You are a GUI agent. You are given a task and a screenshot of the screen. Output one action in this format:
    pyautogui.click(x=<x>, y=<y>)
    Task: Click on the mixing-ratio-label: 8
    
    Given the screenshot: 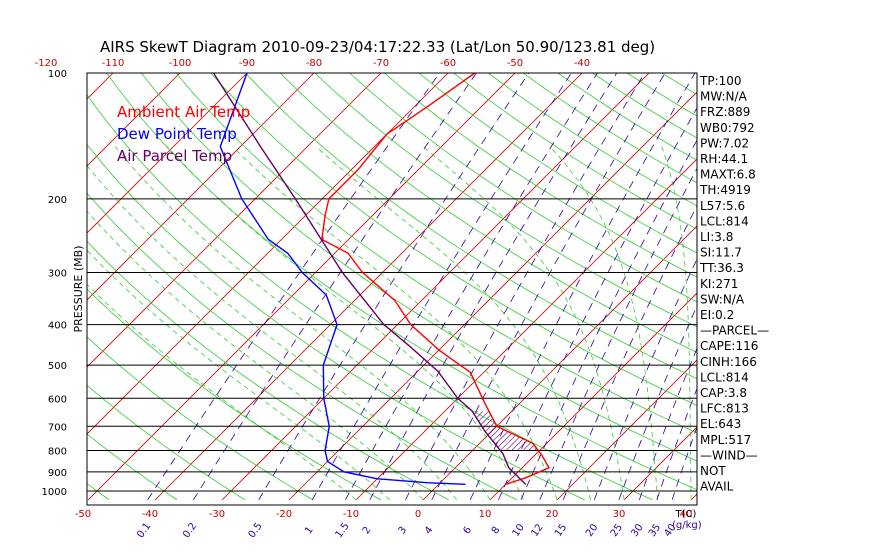 What is the action you would take?
    pyautogui.click(x=496, y=531)
    